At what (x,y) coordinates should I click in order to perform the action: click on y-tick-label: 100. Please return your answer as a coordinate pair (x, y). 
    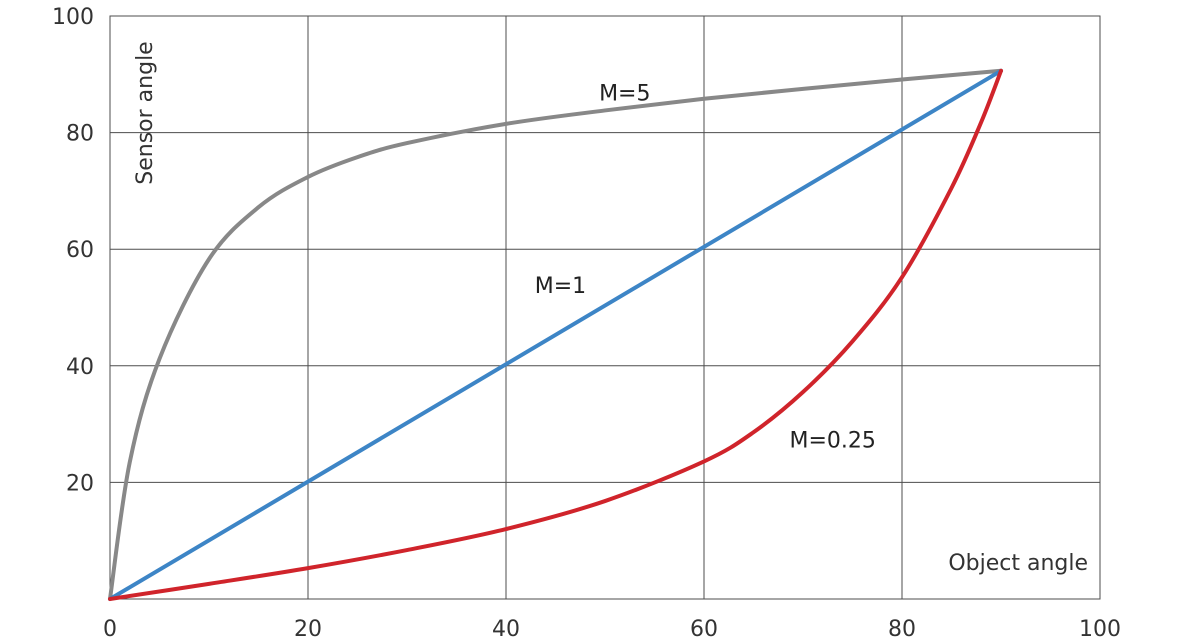
    Looking at the image, I should click on (73, 17).